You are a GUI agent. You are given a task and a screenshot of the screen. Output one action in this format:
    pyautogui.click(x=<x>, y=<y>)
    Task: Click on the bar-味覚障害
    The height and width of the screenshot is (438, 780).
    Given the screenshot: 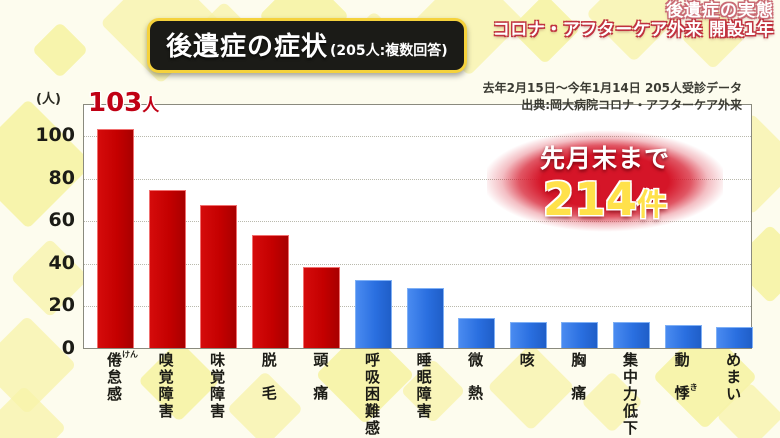 What is the action you would take?
    pyautogui.click(x=219, y=276)
    